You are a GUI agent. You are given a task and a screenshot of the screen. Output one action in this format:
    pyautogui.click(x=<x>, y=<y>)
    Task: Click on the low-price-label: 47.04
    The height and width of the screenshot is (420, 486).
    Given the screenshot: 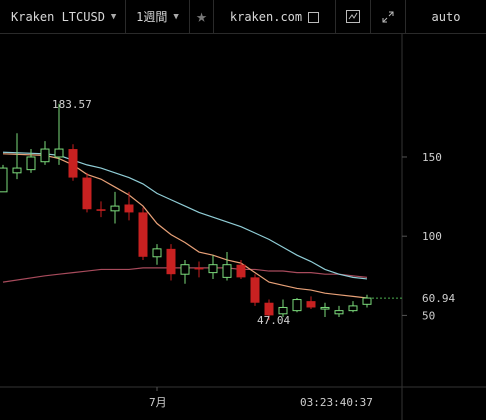 What is the action you would take?
    pyautogui.click(x=273, y=320)
    